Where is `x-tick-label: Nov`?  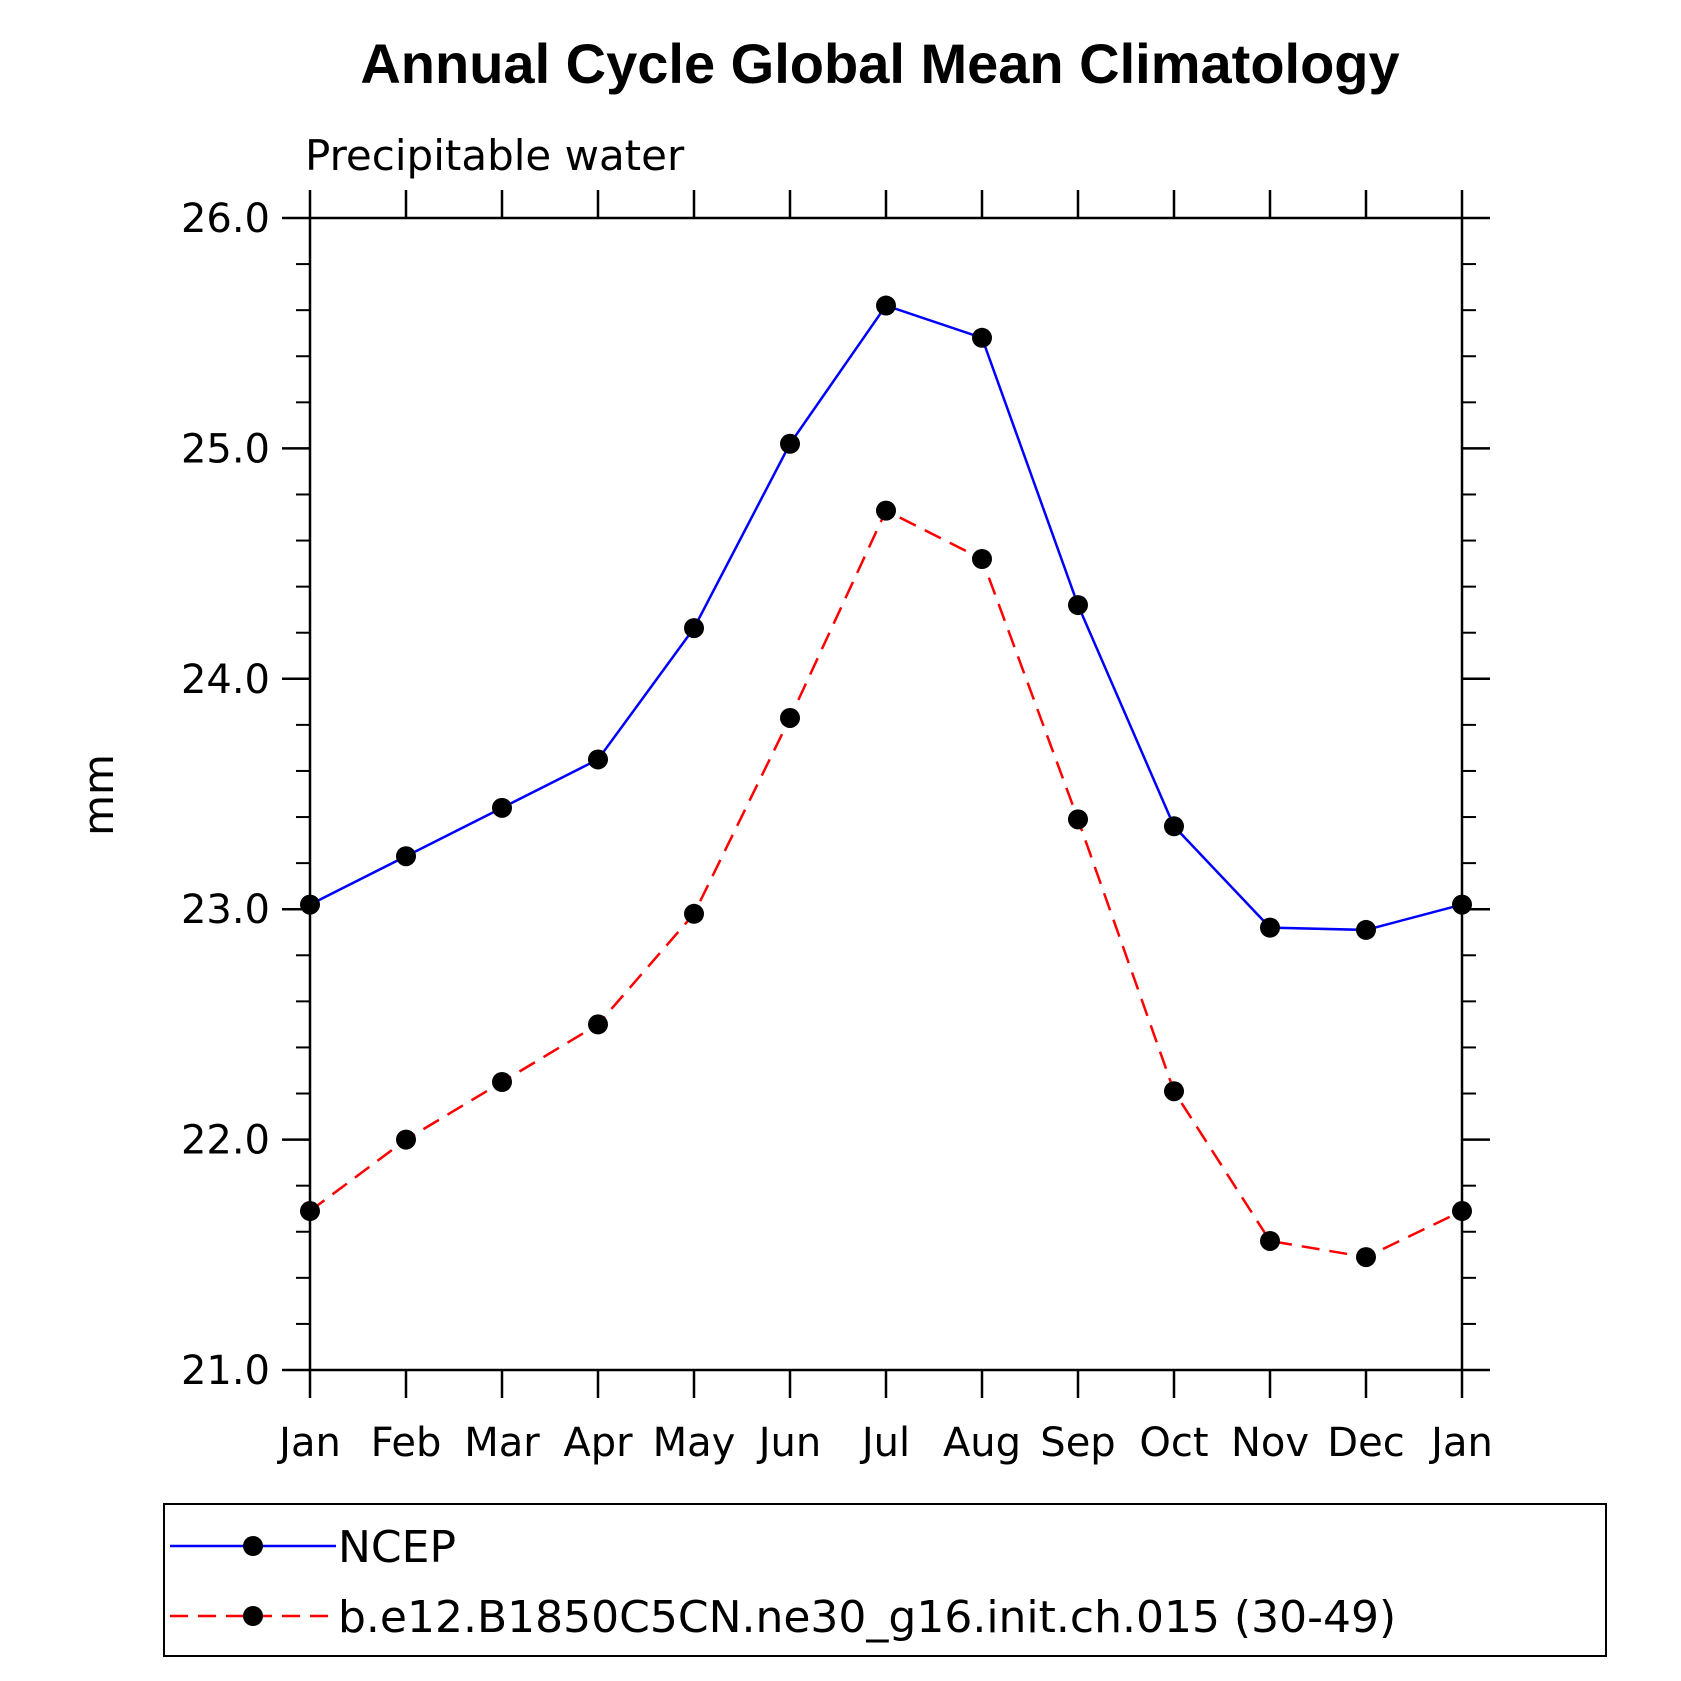
x-tick-label: Nov is located at coordinates (1270, 1443).